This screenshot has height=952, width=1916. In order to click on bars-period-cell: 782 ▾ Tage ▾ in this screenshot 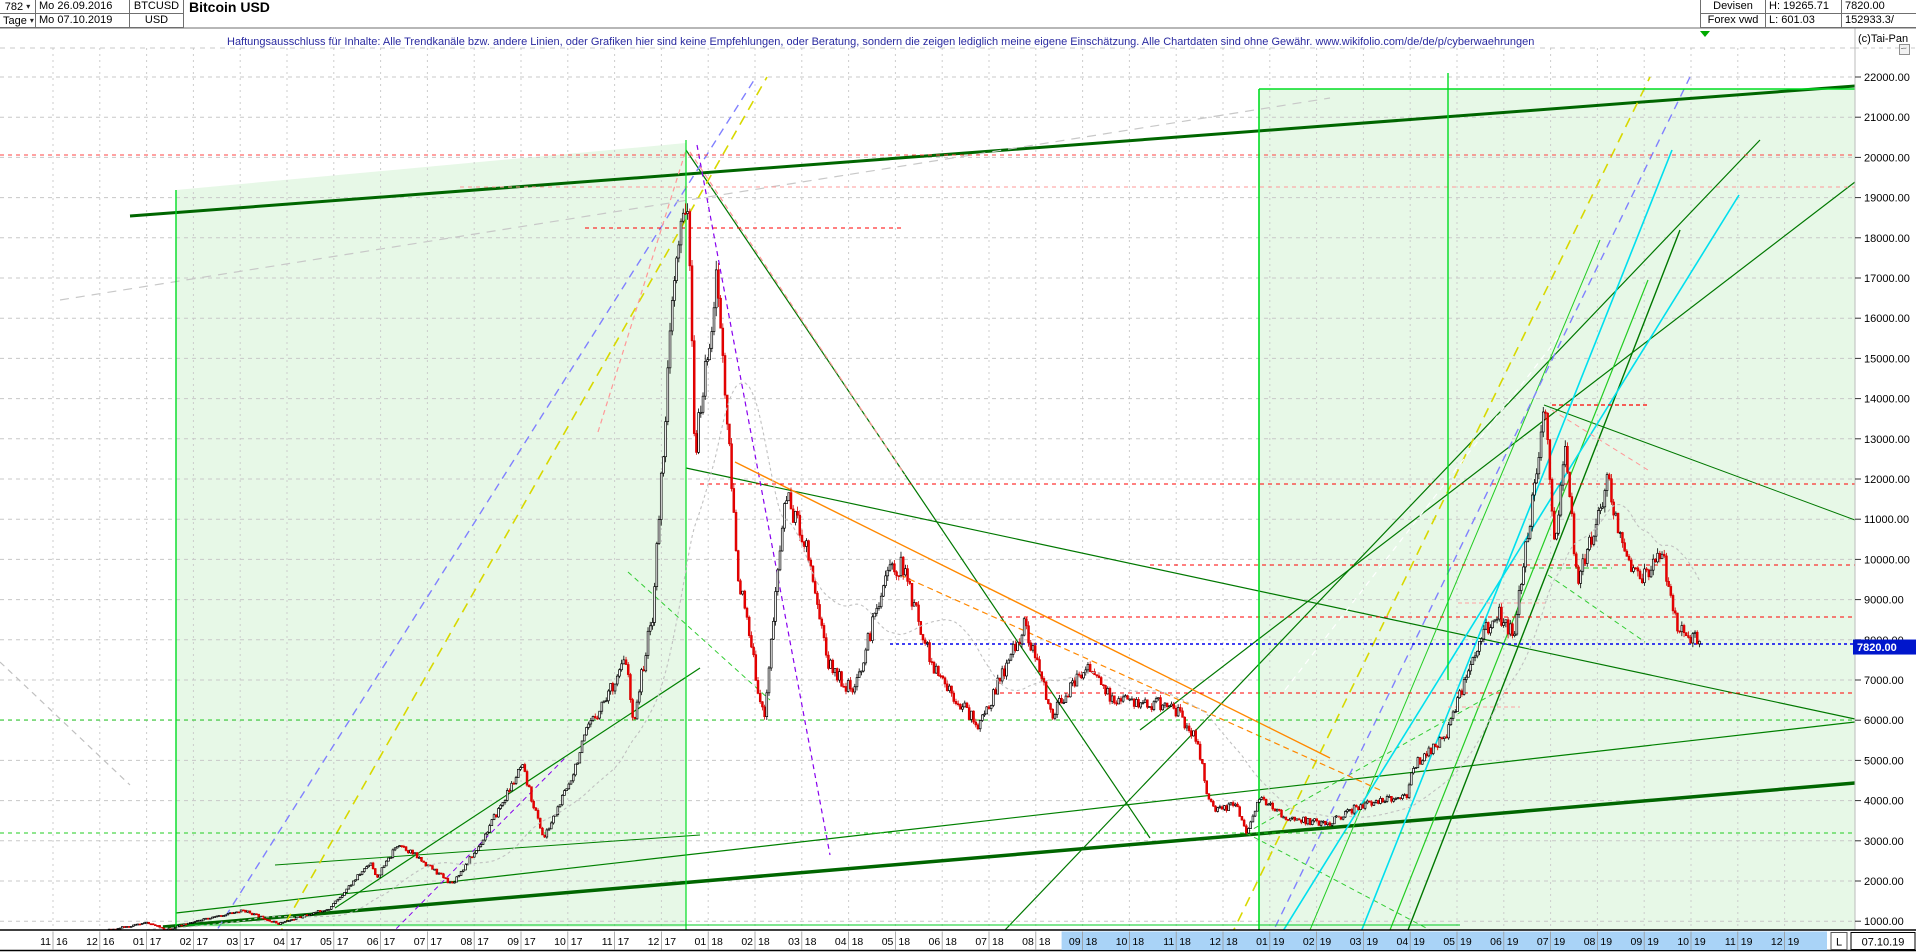, I will do `click(18, 14)`.